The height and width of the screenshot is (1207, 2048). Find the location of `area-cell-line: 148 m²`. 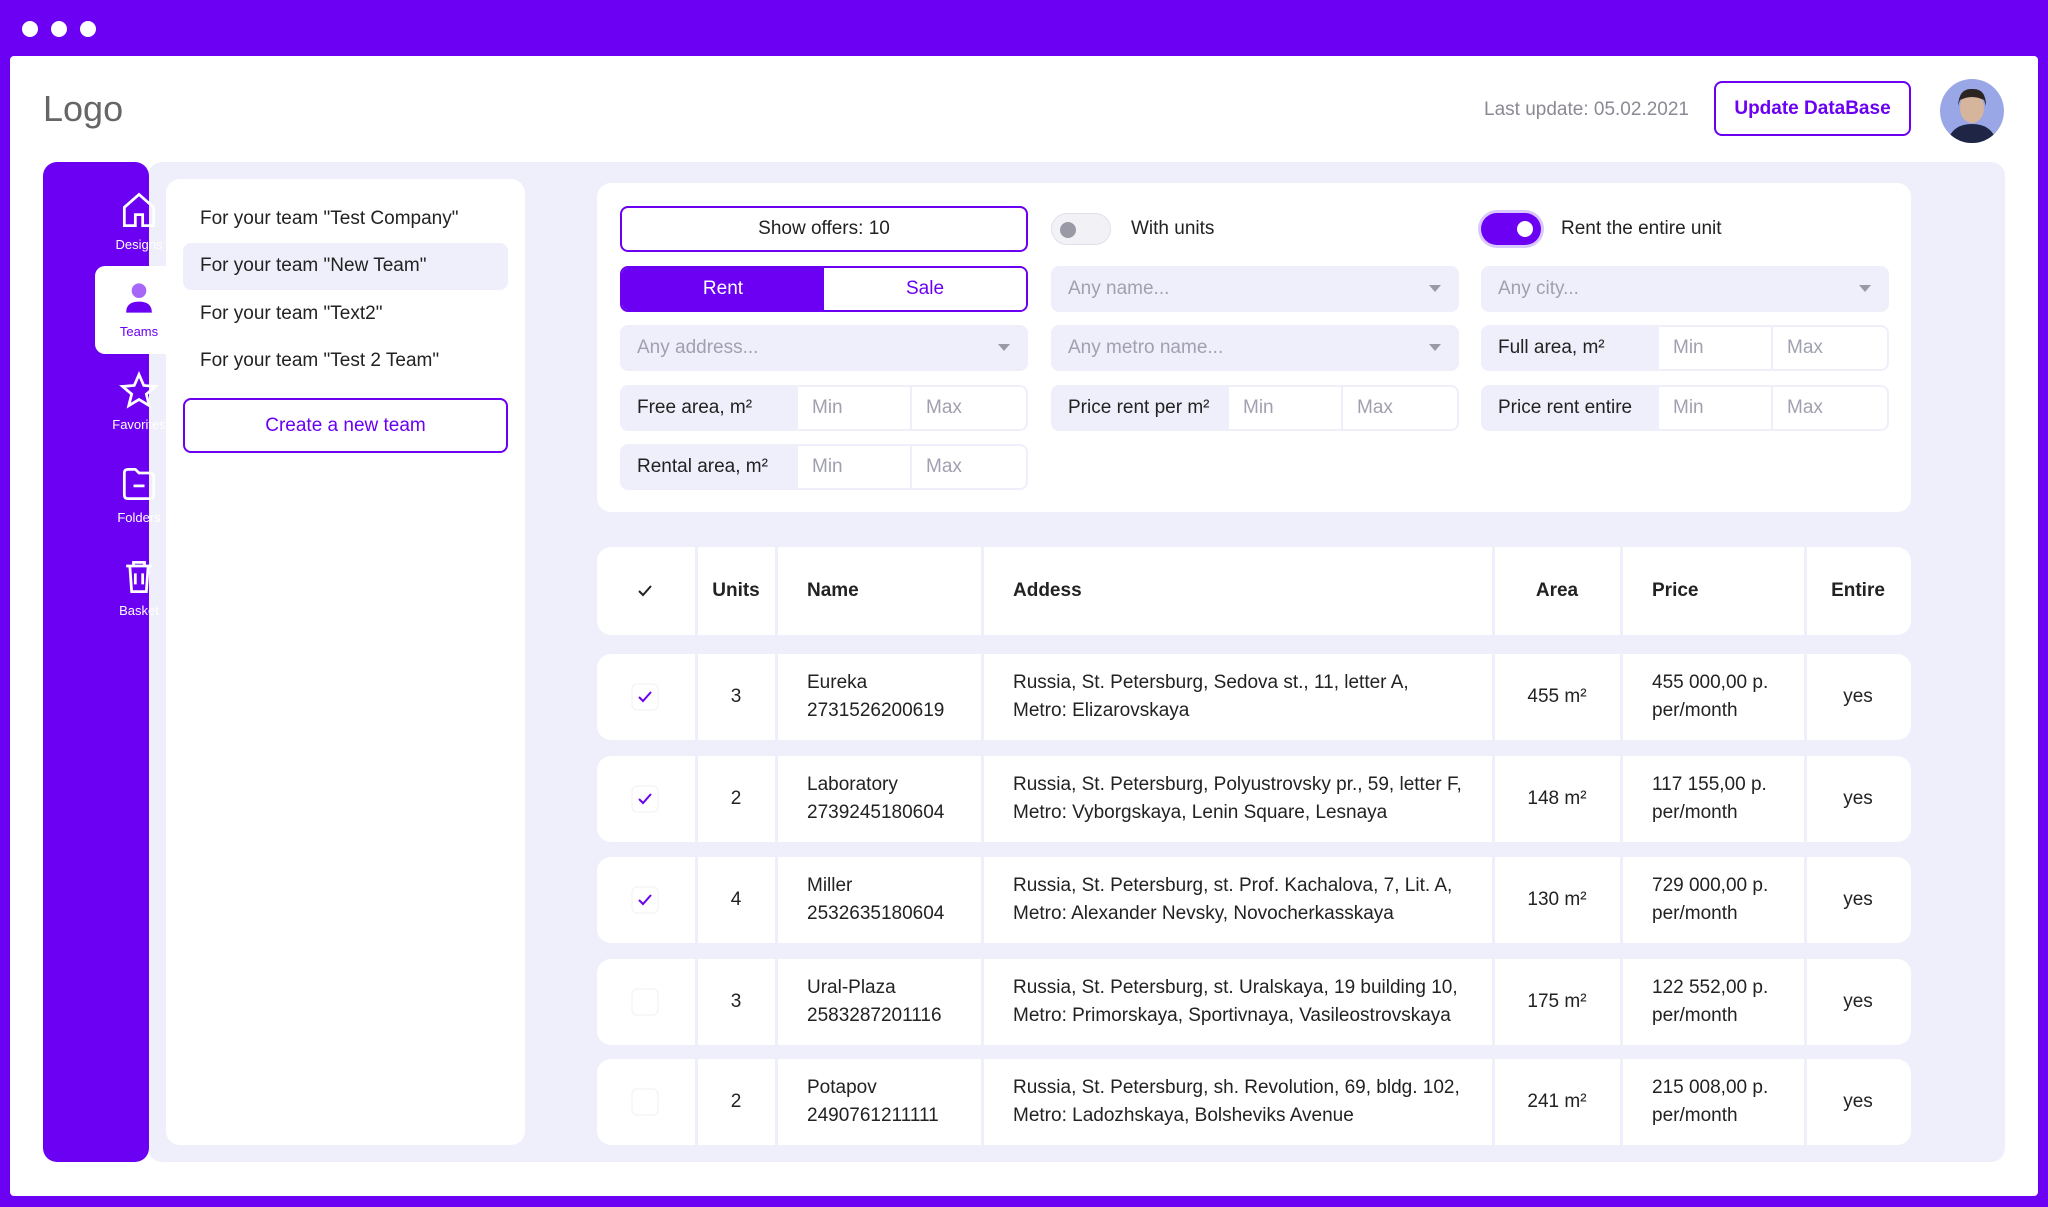

area-cell-line: 148 m² is located at coordinates (1557, 798).